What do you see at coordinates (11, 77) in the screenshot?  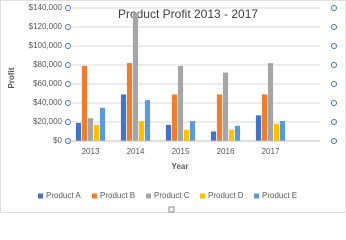 I see `y-axis-title: Profit` at bounding box center [11, 77].